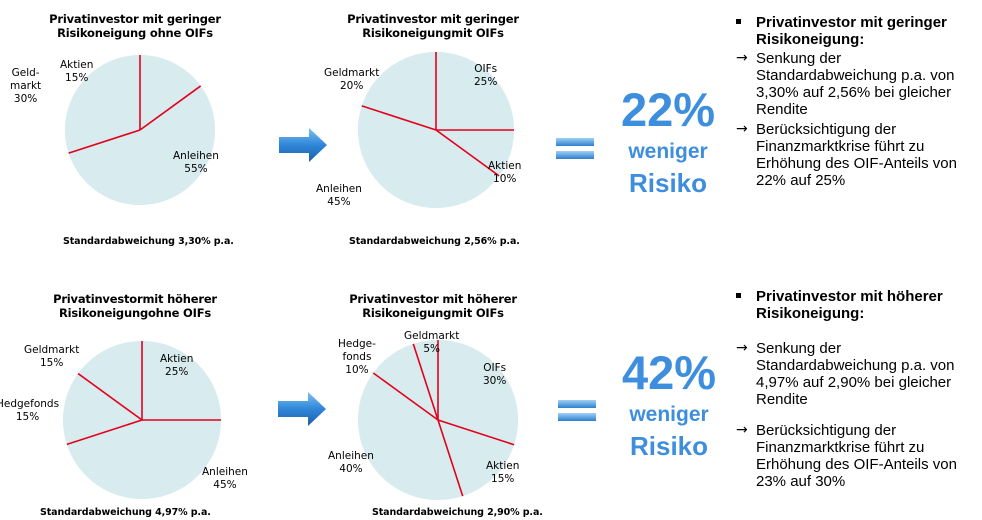  I want to click on risk-reduction-percent: 22%, so click(668, 109).